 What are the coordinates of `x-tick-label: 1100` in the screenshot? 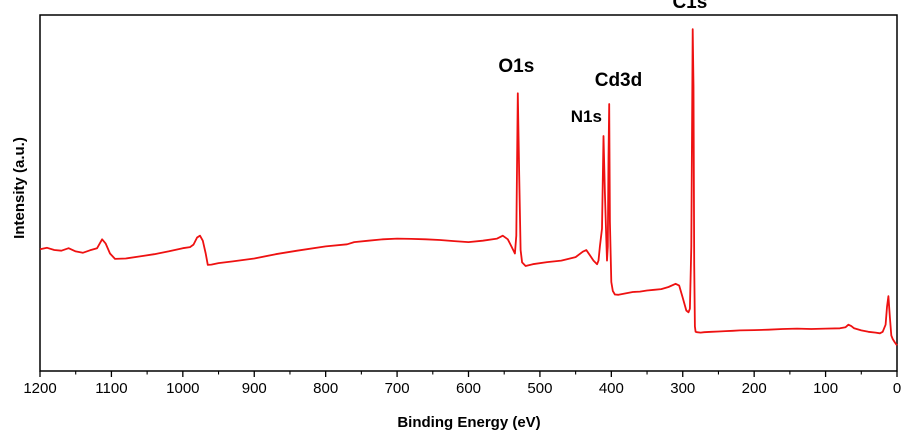 It's located at (111, 388).